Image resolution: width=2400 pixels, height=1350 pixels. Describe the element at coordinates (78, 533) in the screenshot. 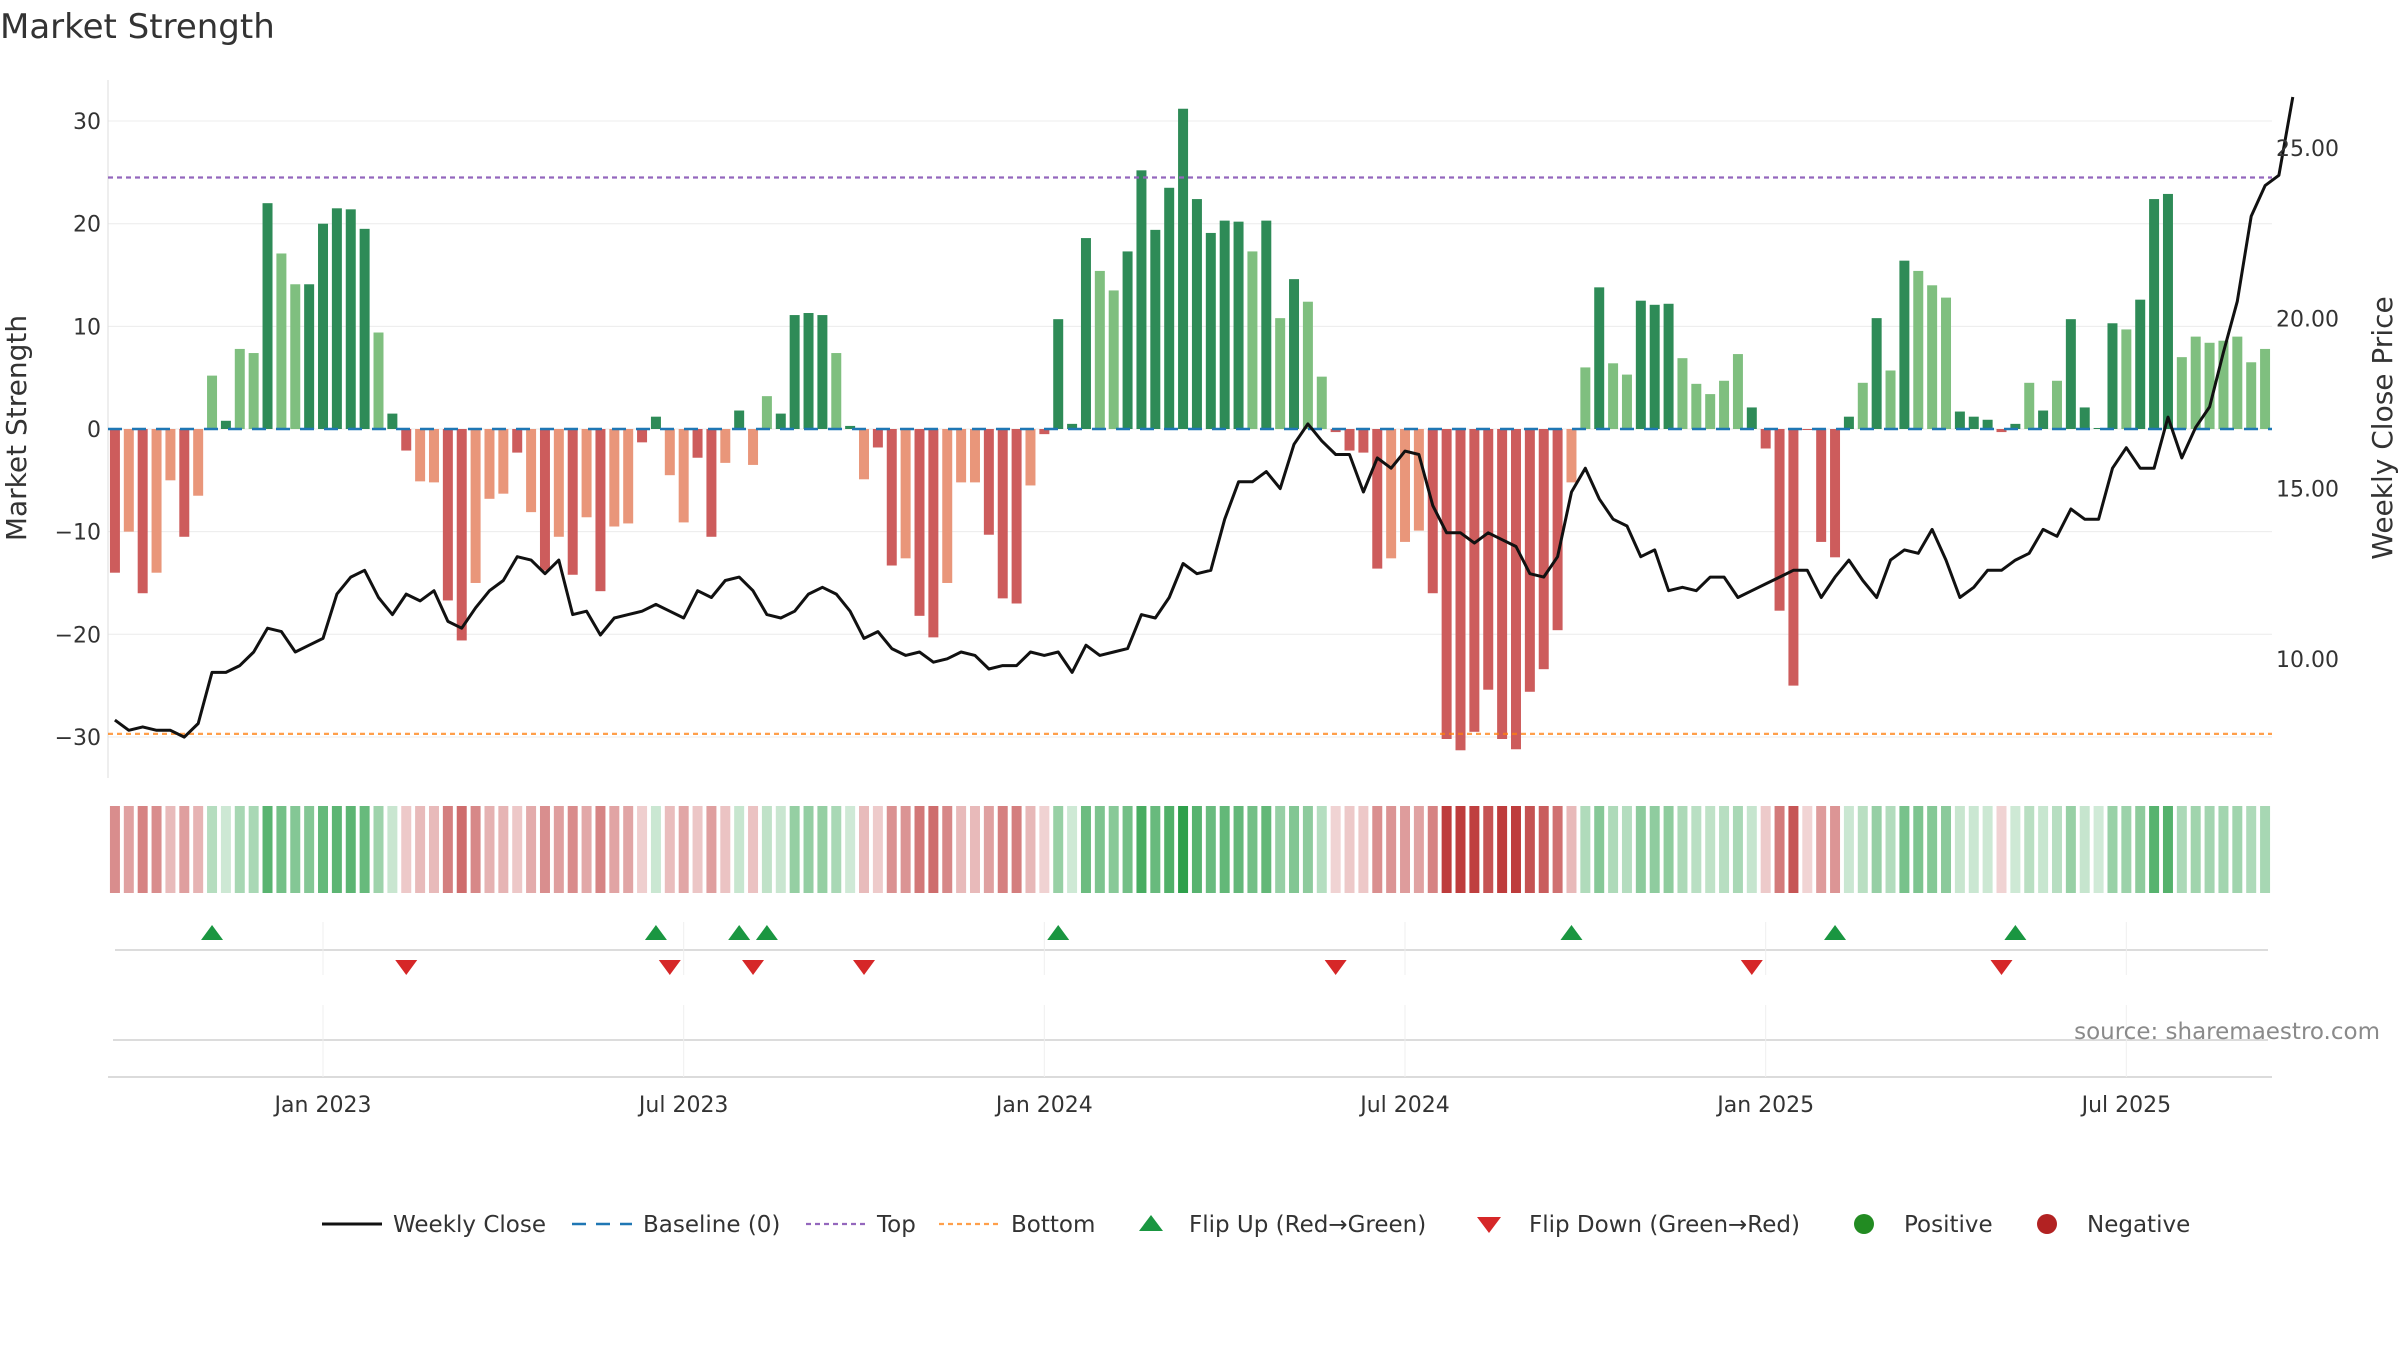

I see `left-tick-label: −10` at that location.